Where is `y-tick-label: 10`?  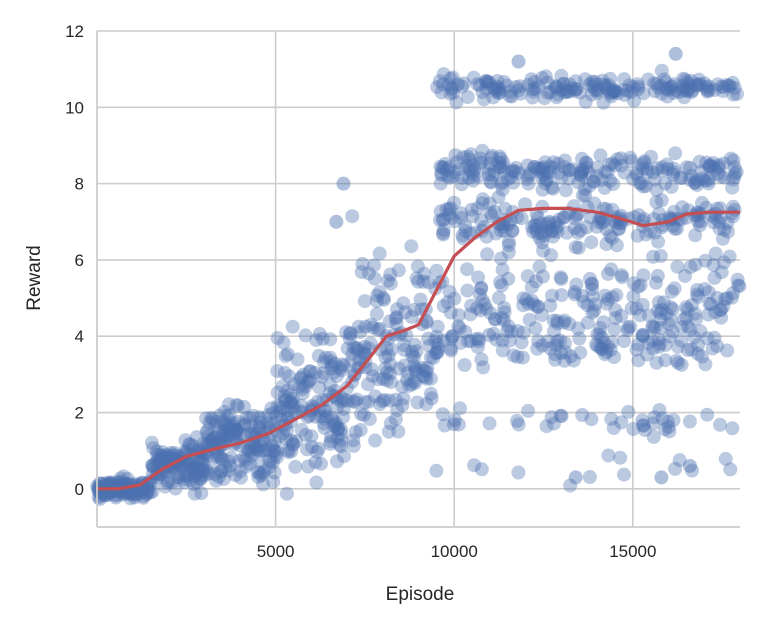
y-tick-label: 10 is located at coordinates (74, 107).